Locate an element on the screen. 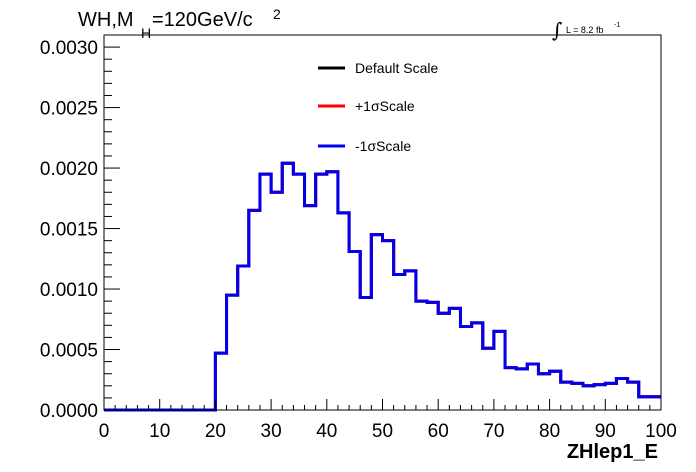  y-tick-label: 0.0015 is located at coordinates (69, 230).